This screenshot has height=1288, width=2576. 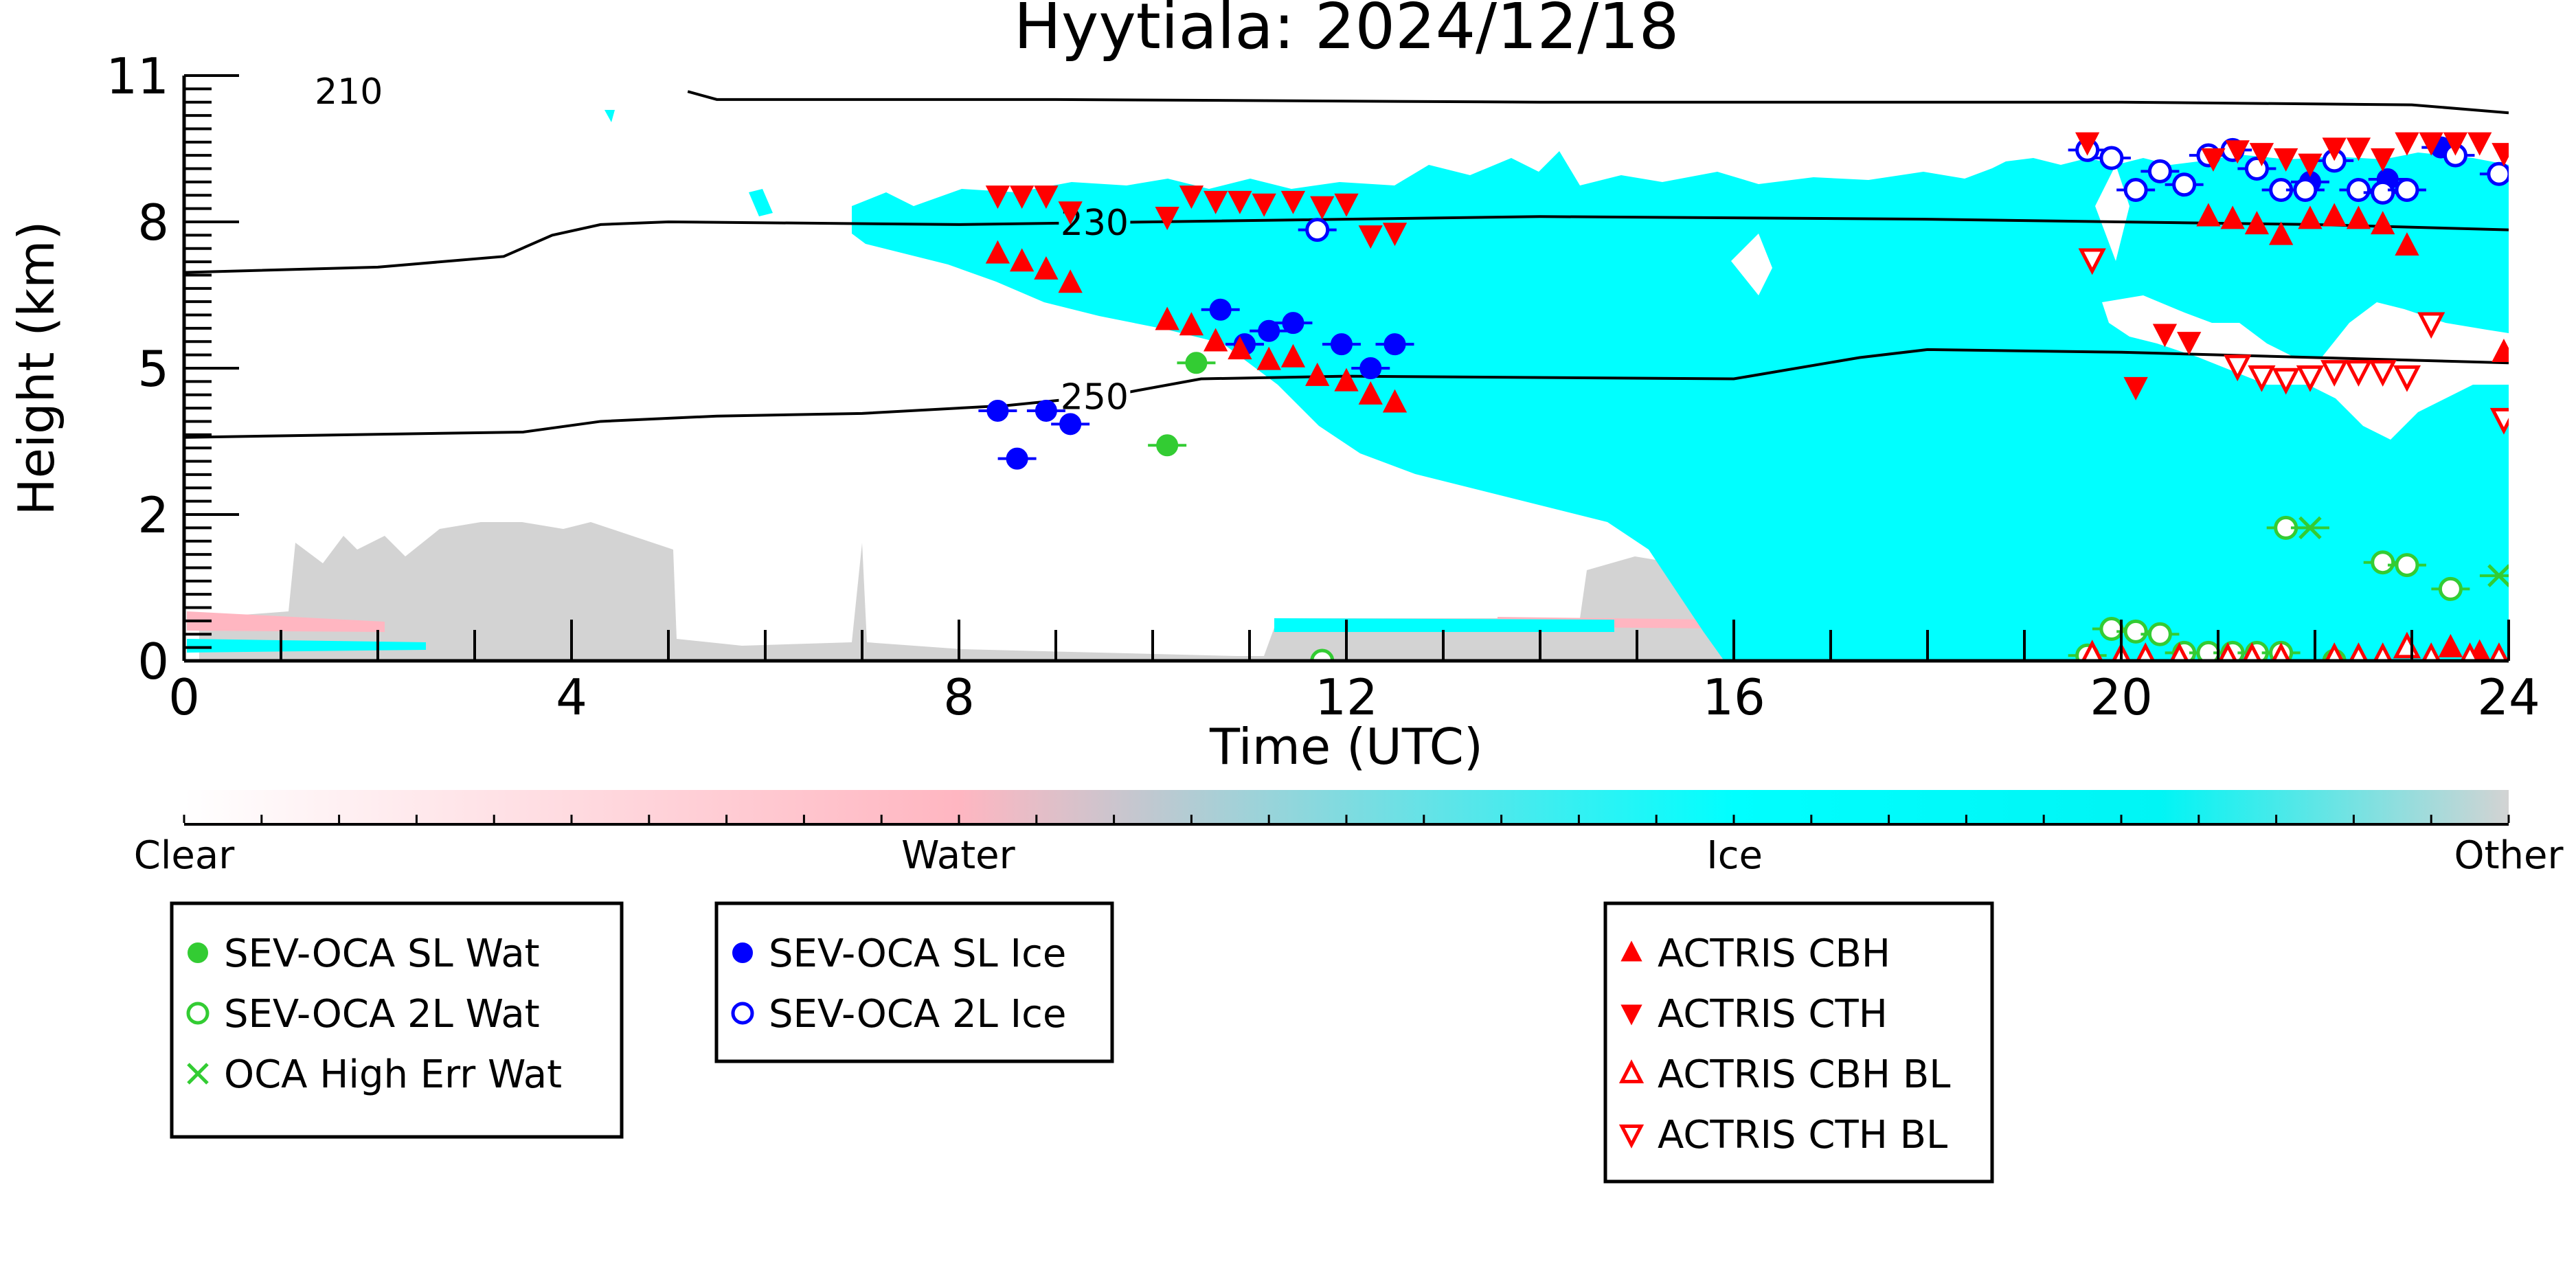 What do you see at coordinates (2293, 341) in the screenshot?
I see `series-actris-cth-bl` at bounding box center [2293, 341].